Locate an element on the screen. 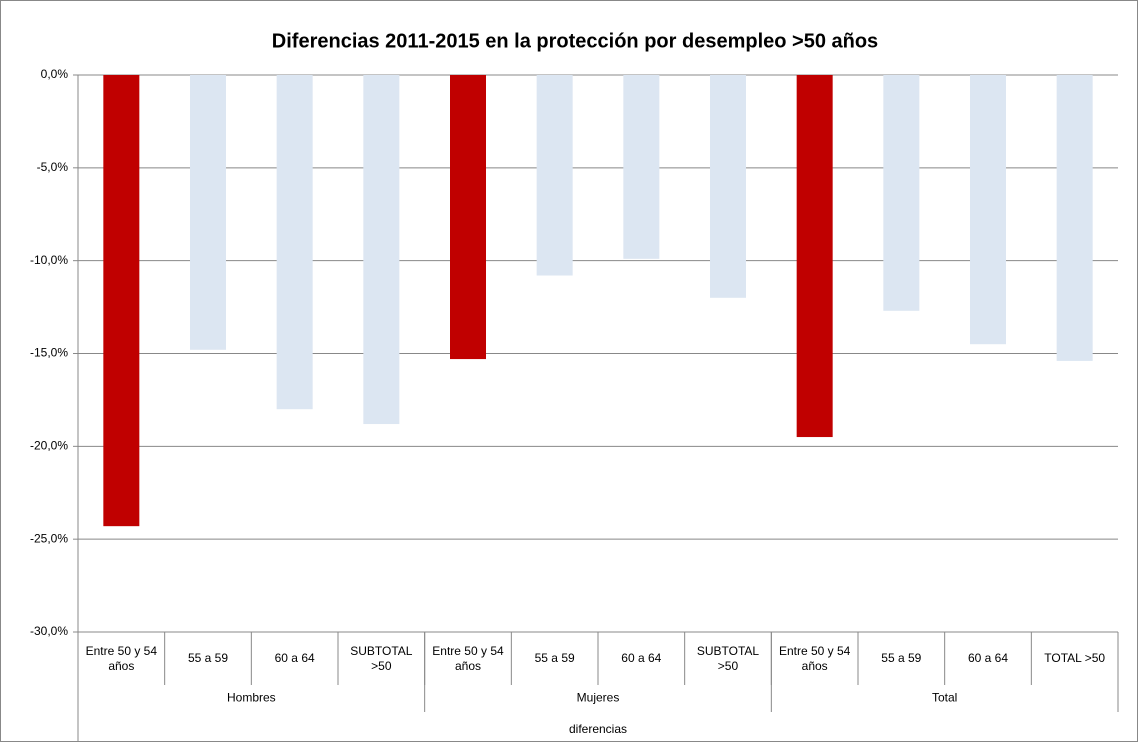 This screenshot has width=1138, height=742. group-label: Mujeres is located at coordinates (598, 698).